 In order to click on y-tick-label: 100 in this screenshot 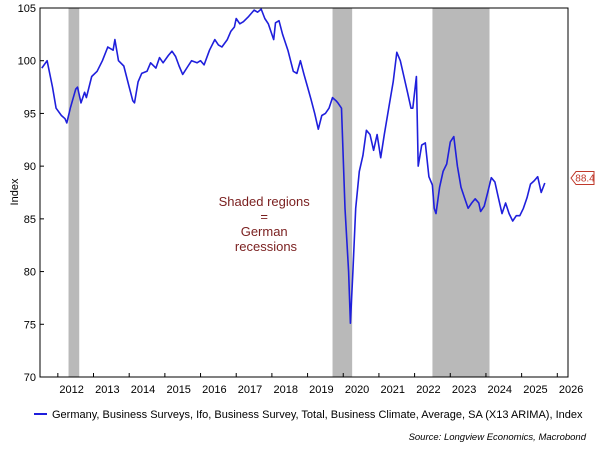, I will do `click(27, 62)`.